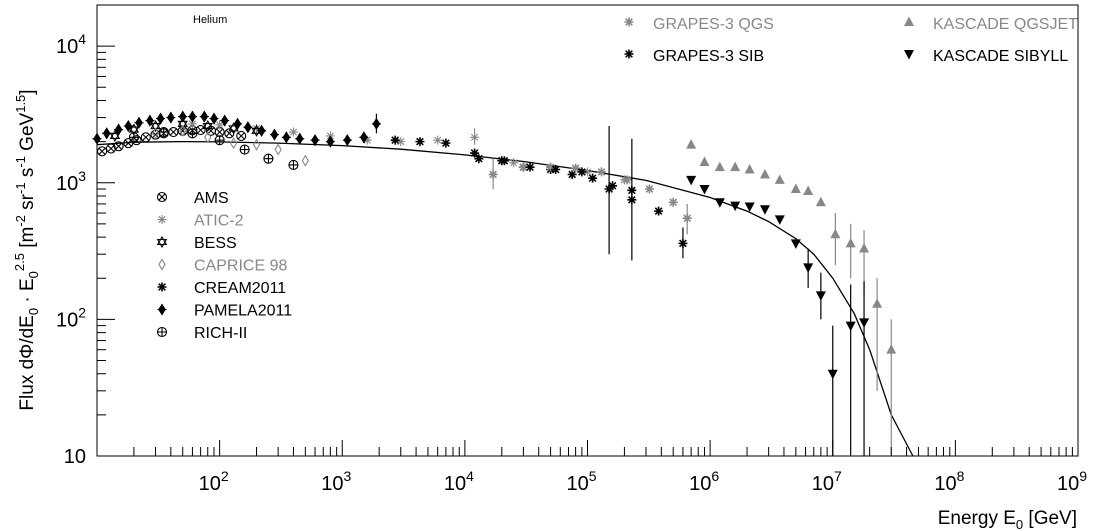  I want to click on x-tick-label: 10³, so click(336, 481).